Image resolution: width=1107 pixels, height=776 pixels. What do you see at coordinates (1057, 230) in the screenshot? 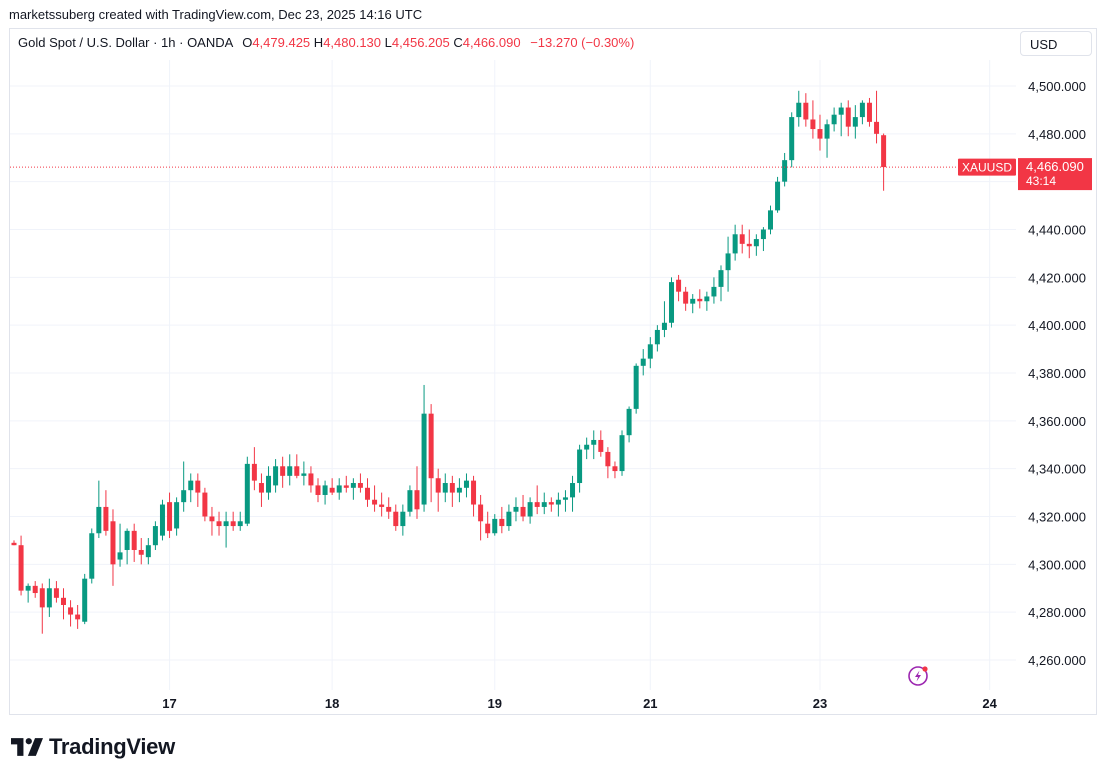
I see `y-tick-label: 4,440.000` at bounding box center [1057, 230].